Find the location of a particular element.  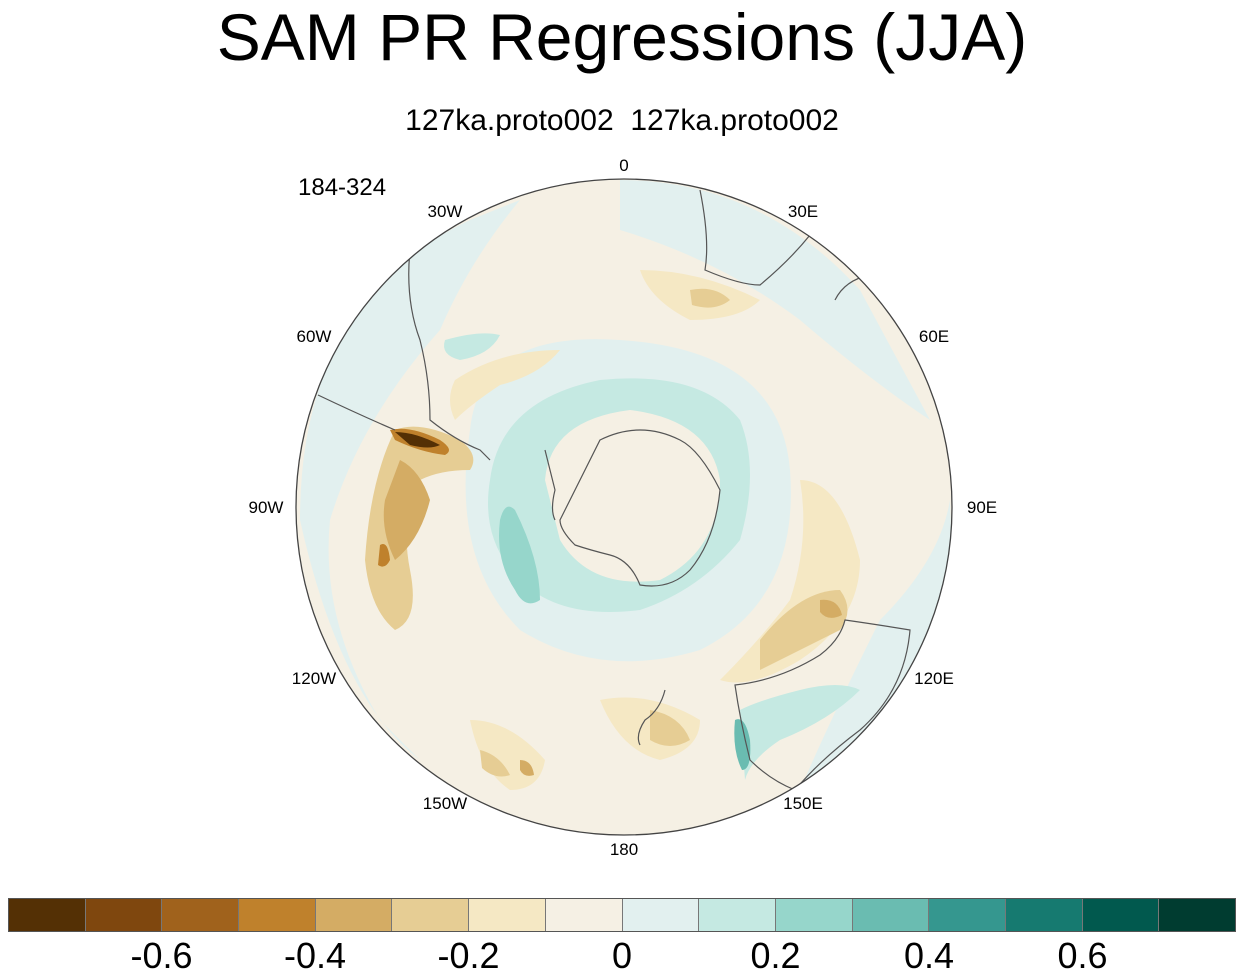

longitude-label: 60E is located at coordinates (934, 336).